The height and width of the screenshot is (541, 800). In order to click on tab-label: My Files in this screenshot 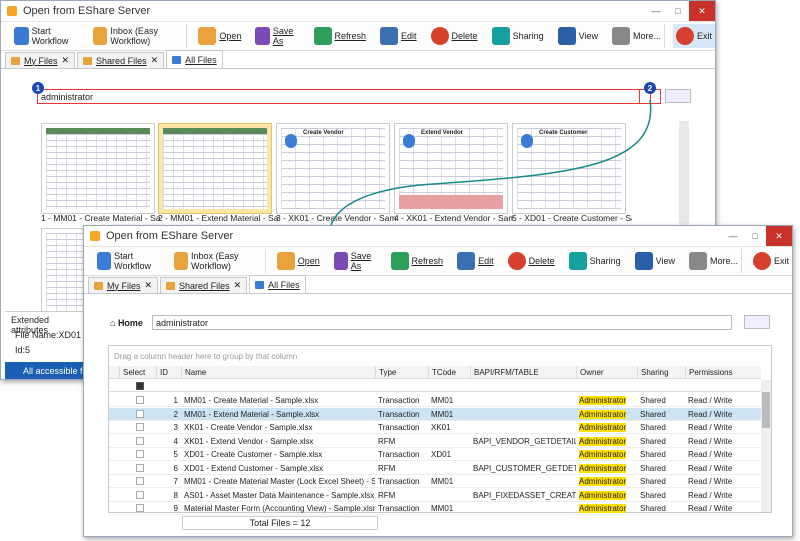, I will do `click(41, 60)`.